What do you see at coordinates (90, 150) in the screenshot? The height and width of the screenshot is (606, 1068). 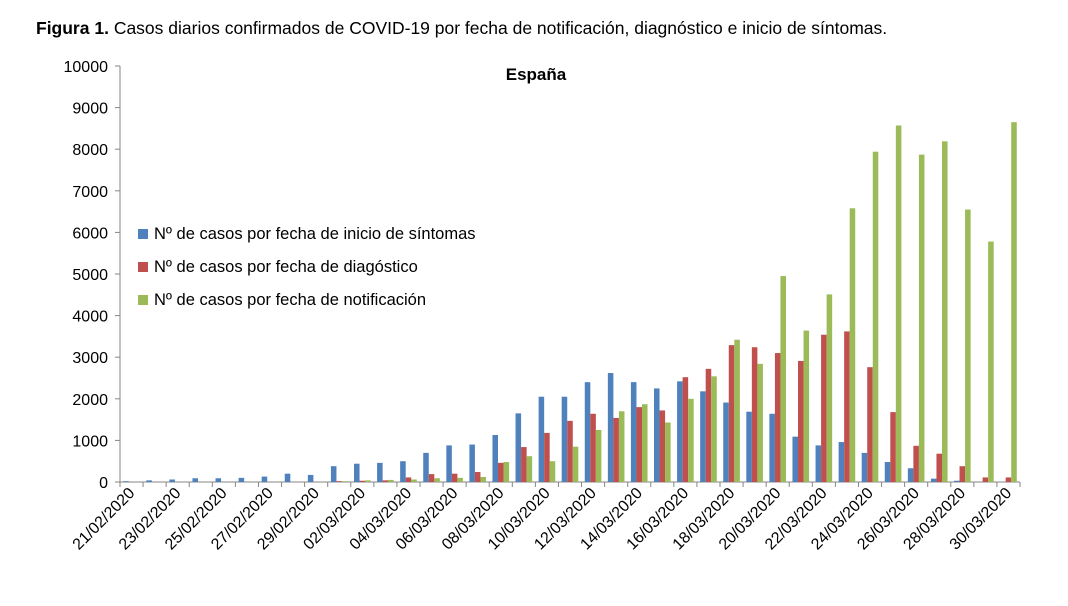 I see `y-tick-label: 8000` at bounding box center [90, 150].